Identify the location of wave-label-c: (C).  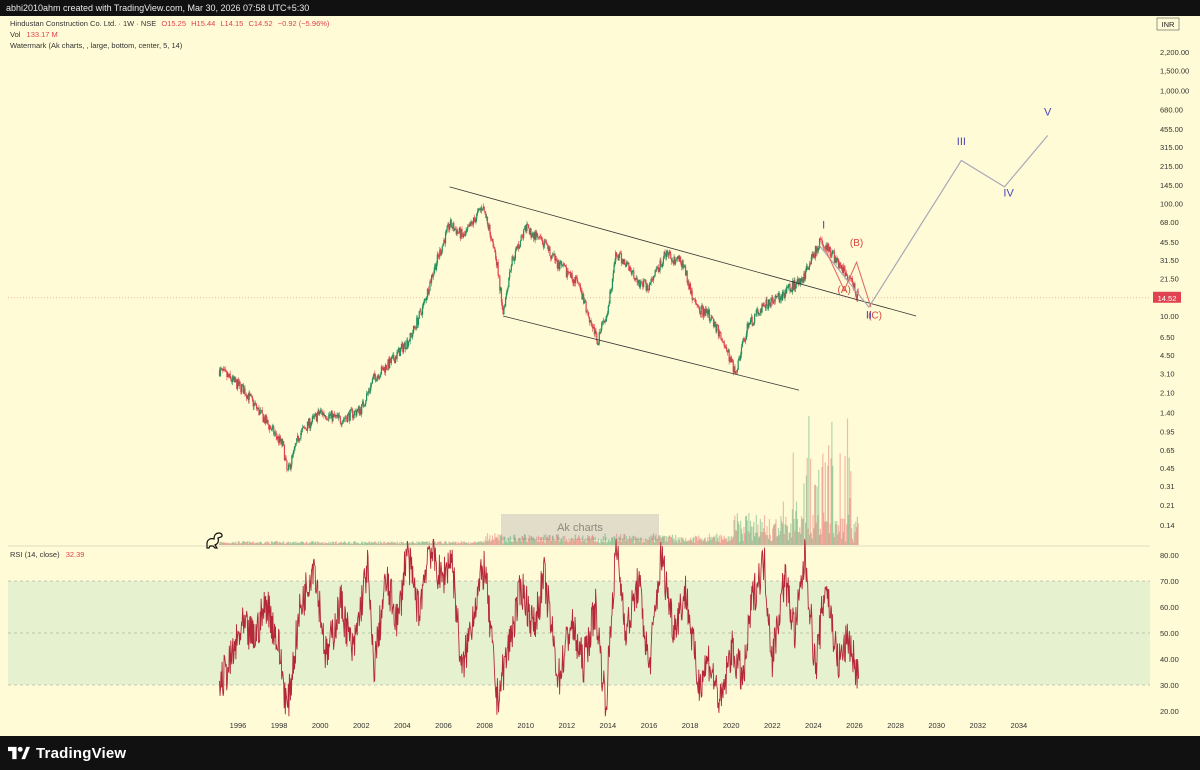
(875, 316).